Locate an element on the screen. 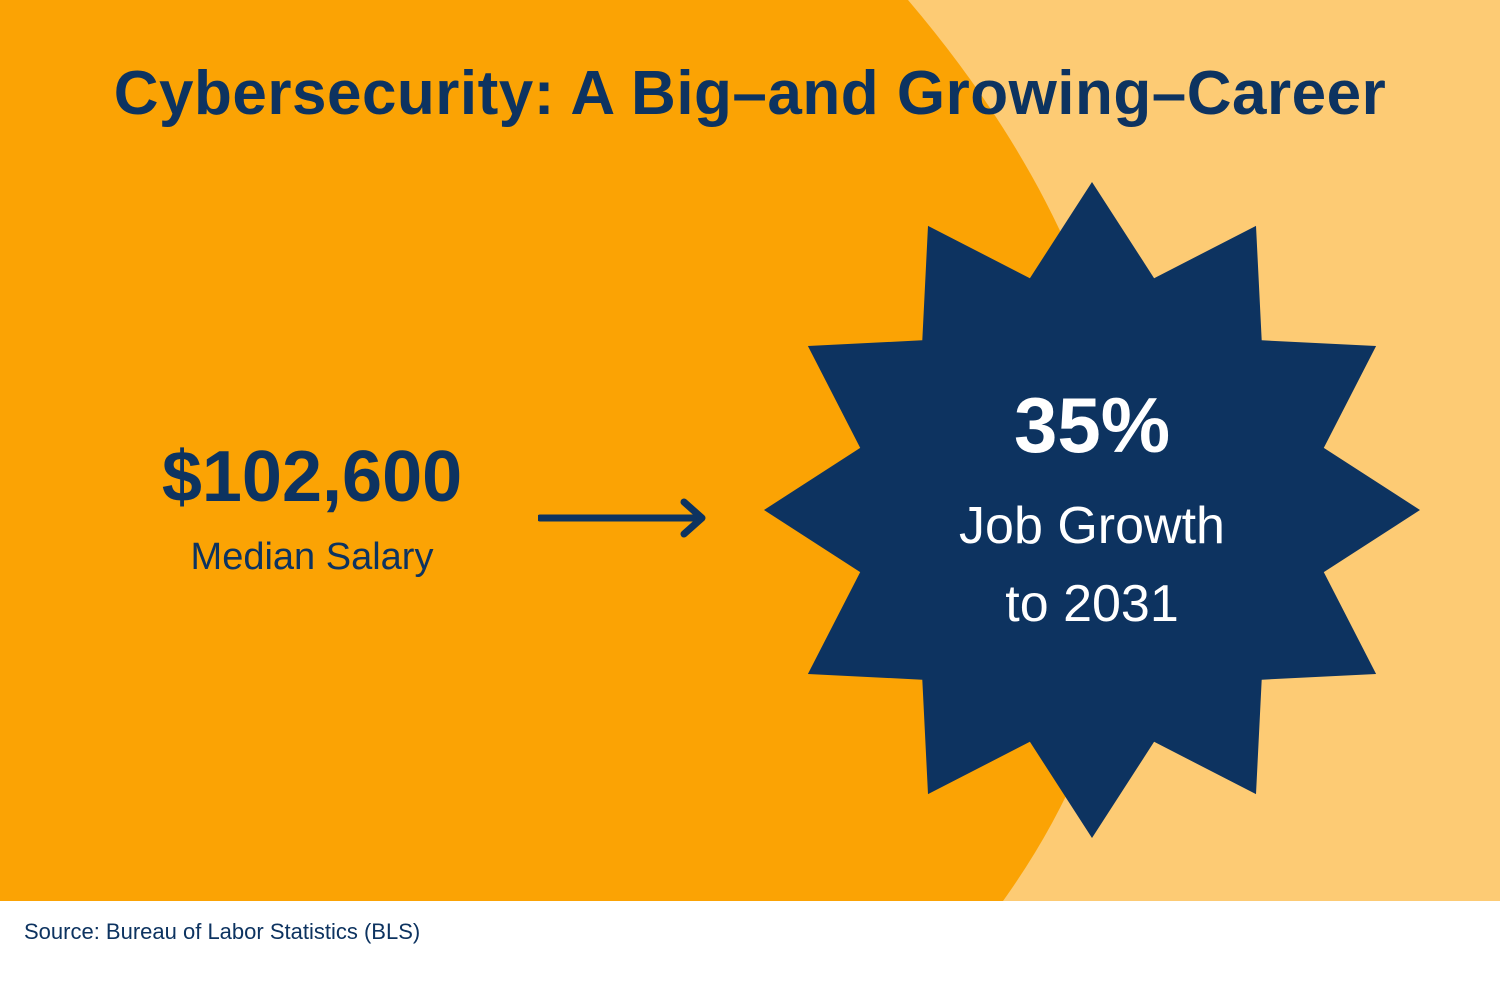  growth-label-line2: to 2031 is located at coordinates (1092, 604).